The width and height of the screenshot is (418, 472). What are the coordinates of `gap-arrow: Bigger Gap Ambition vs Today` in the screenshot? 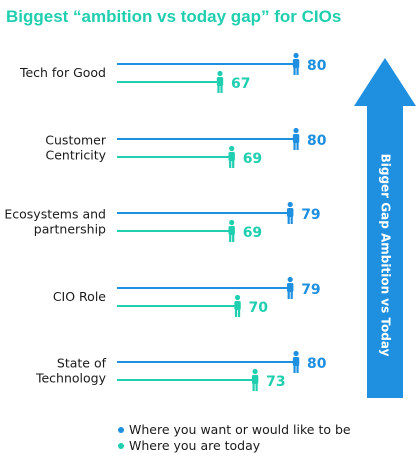 It's located at (385, 228).